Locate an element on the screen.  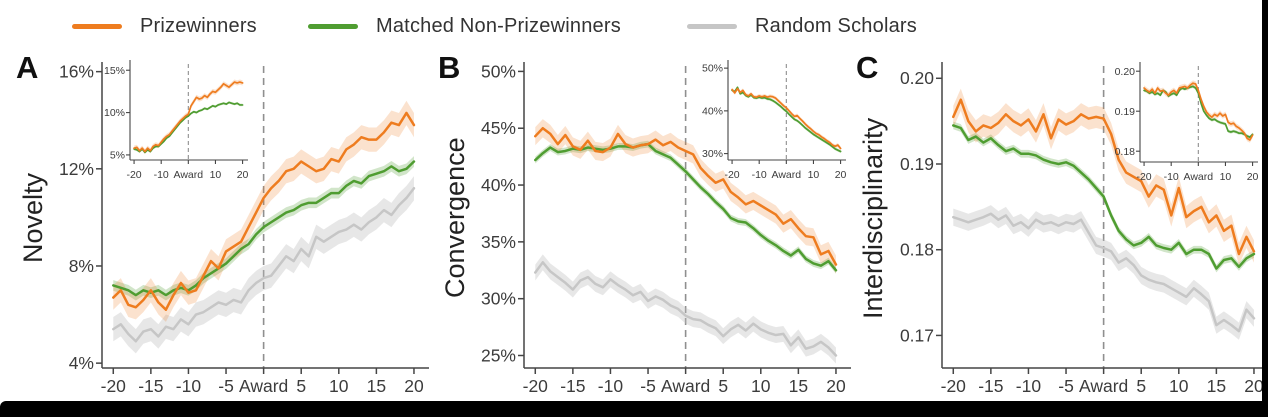
panel-a-letter: A is located at coordinates (27, 67).